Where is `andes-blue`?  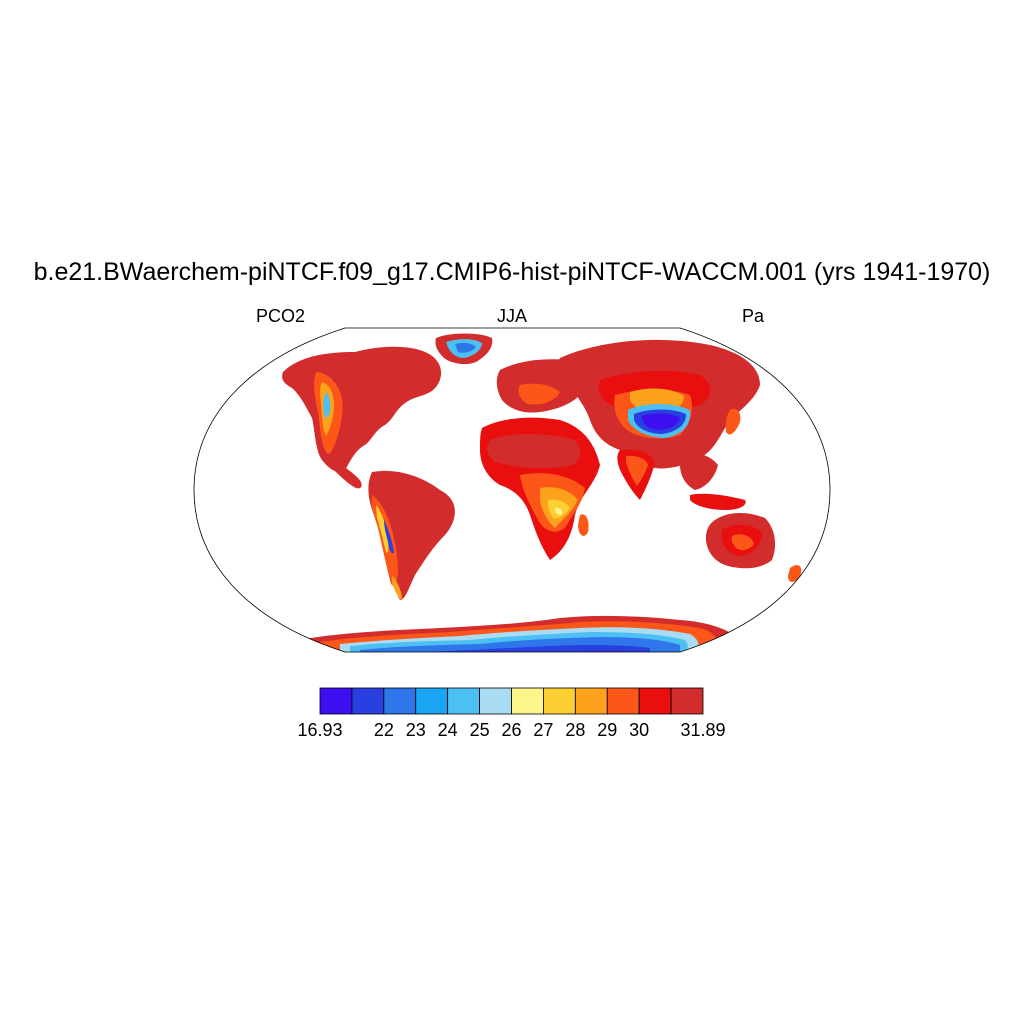
andes-blue is located at coordinates (389, 537).